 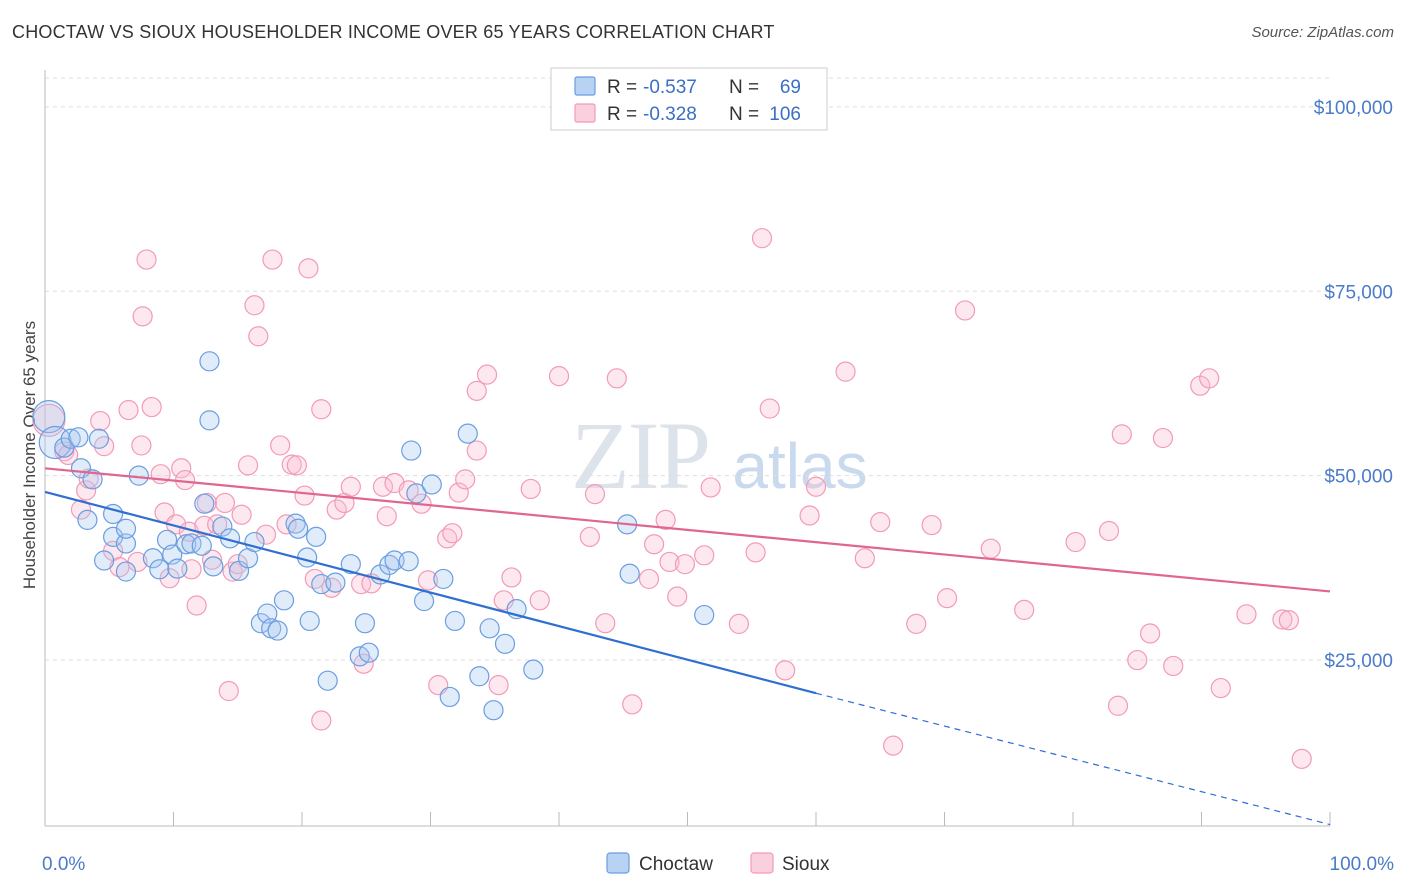 I want to click on legend-n-value-sioux: 106, so click(x=785, y=114).